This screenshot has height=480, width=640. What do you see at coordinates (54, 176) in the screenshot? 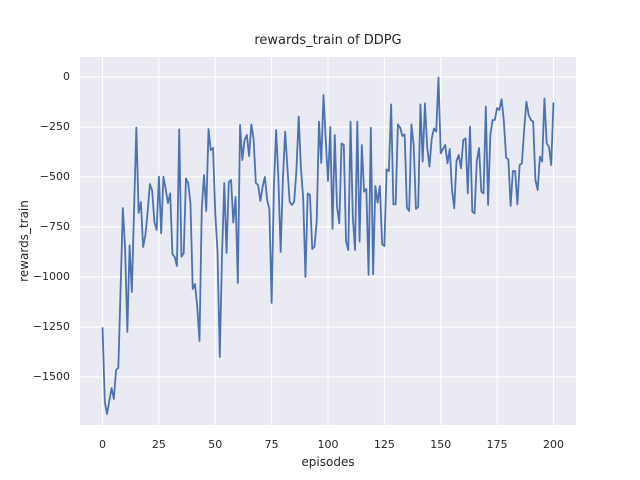
I see `y-tick-label: −500` at bounding box center [54, 176].